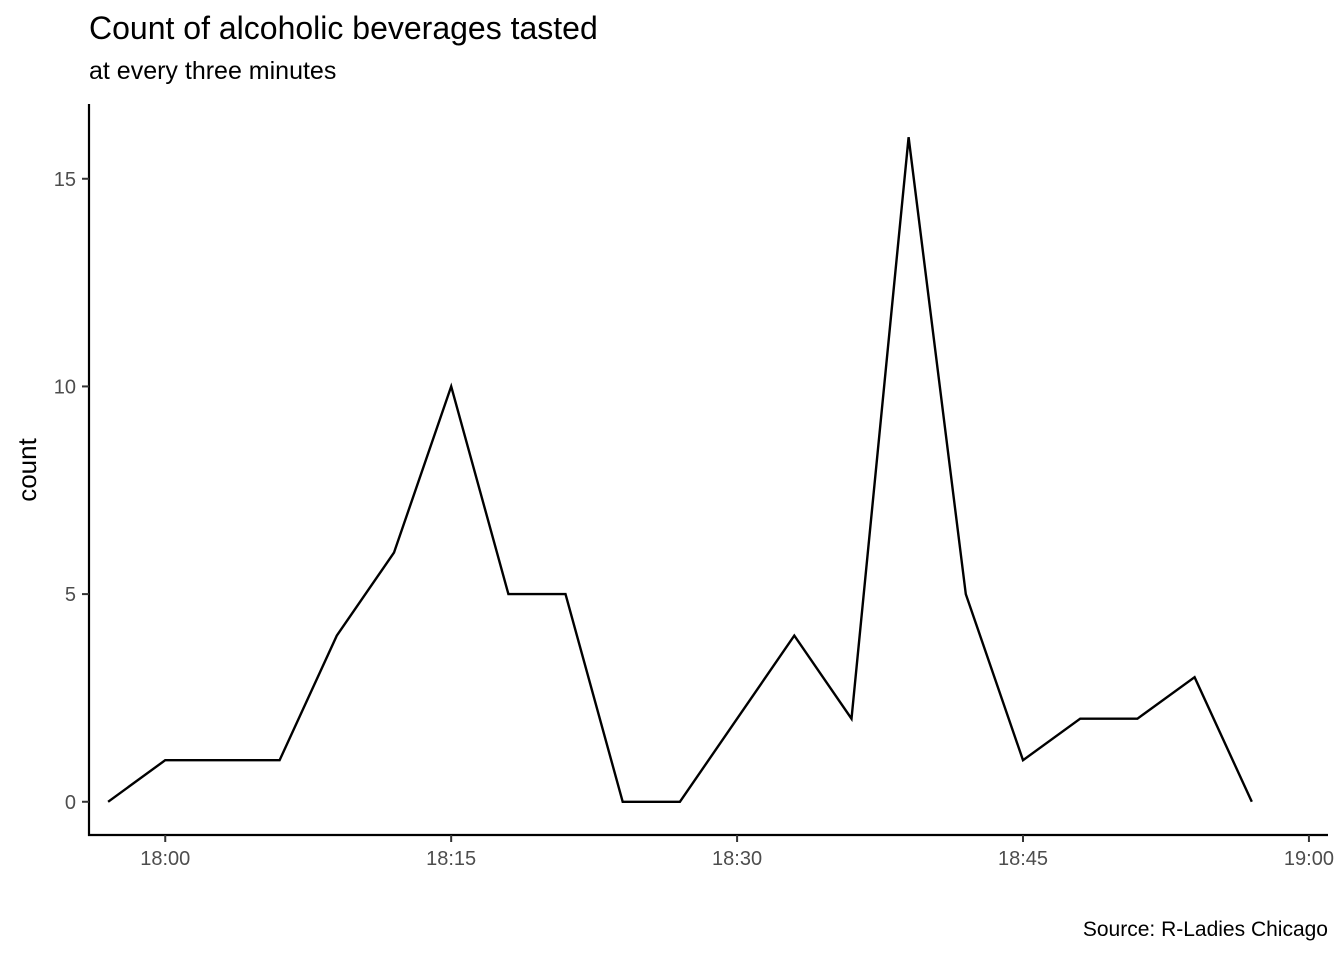  Describe the element at coordinates (1023, 859) in the screenshot. I see `x-tick-label: 18:45` at that location.